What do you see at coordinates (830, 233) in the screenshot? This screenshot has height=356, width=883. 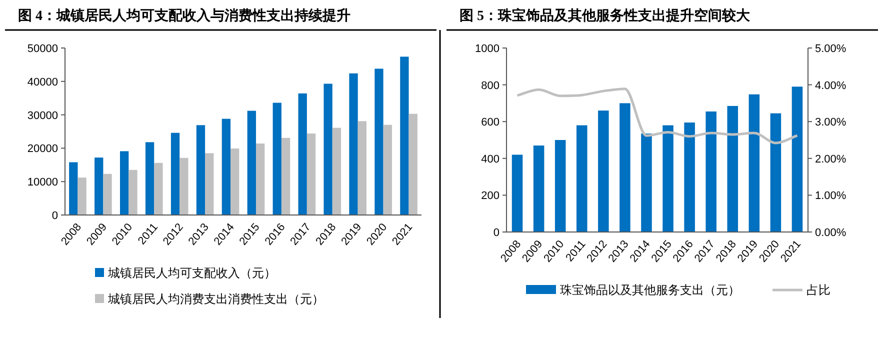 I see `y2-tick-label: 0.00%` at bounding box center [830, 233].